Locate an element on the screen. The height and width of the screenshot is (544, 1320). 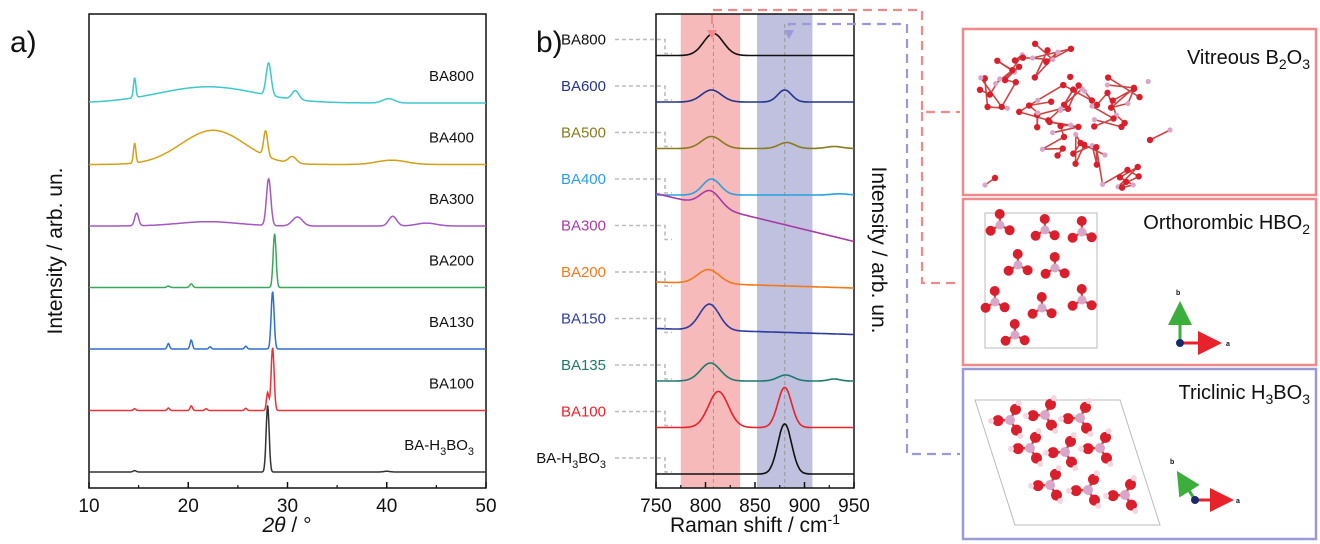
series-line-ba135 is located at coordinates (755, 372).